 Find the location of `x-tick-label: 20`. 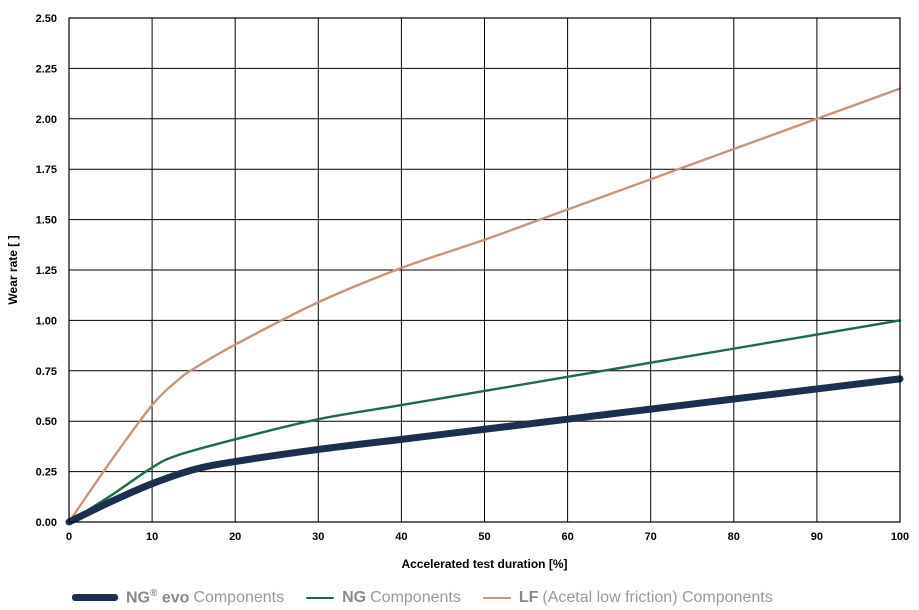

x-tick-label: 20 is located at coordinates (235, 537).